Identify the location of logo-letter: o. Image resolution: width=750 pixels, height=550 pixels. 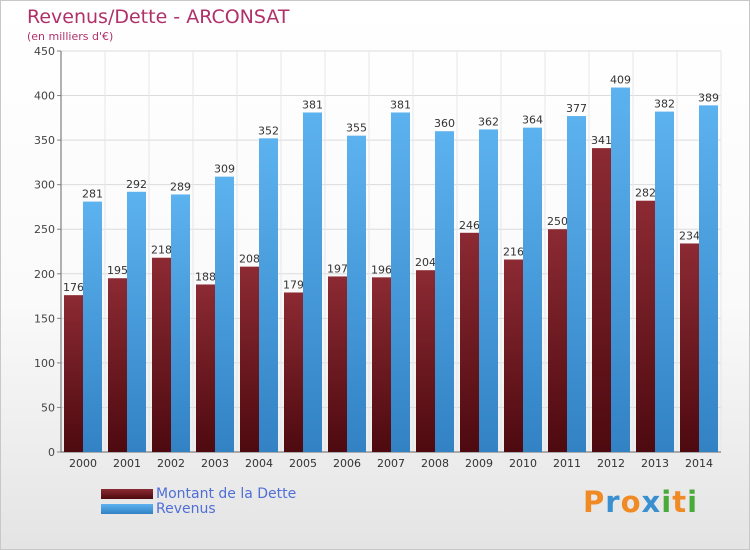
(631, 502).